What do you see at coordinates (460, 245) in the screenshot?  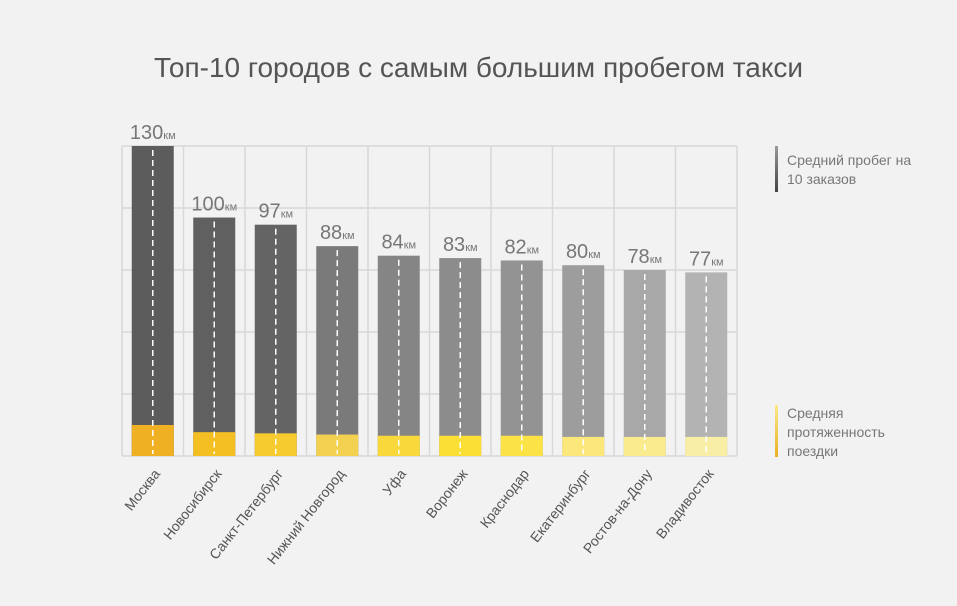 I see `data-label: 83км` at bounding box center [460, 245].